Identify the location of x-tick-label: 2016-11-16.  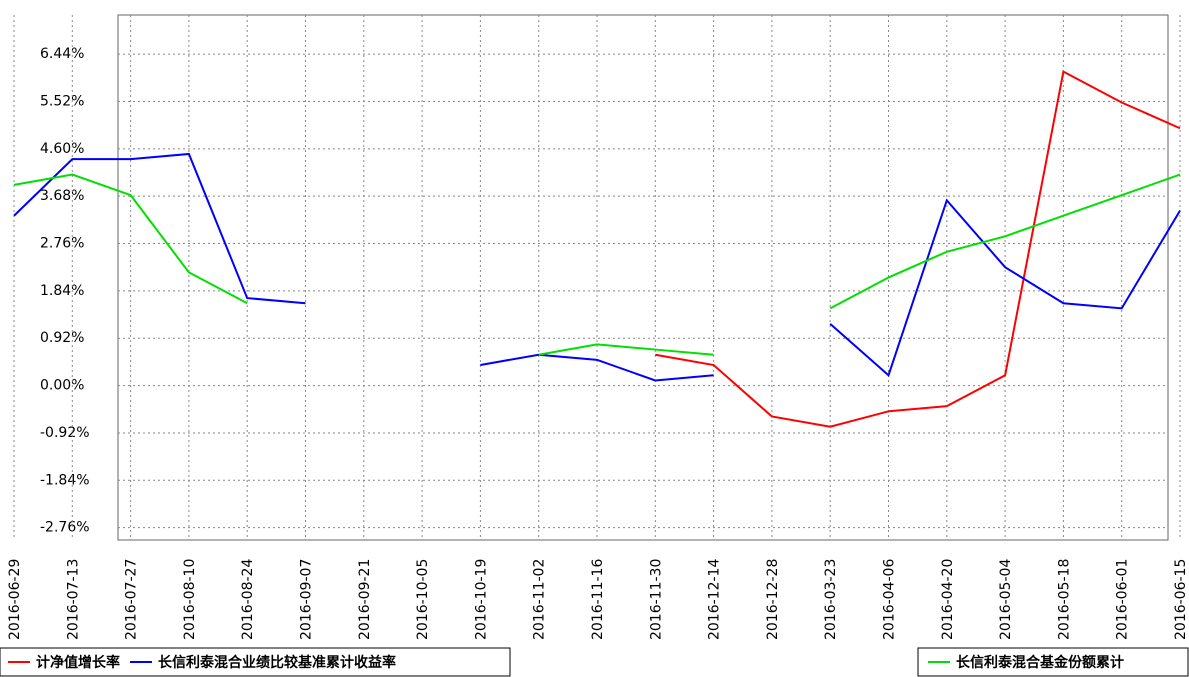
(598, 599).